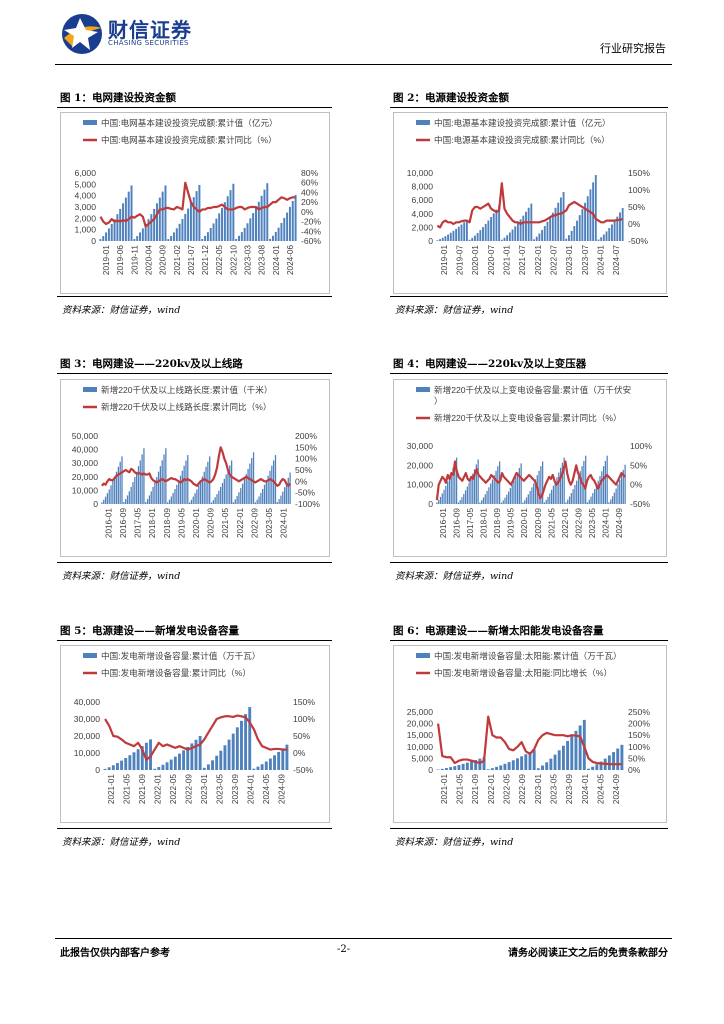  Describe the element at coordinates (538, 260) in the screenshot. I see `x-axis-tick-label: 2022-01` at that location.